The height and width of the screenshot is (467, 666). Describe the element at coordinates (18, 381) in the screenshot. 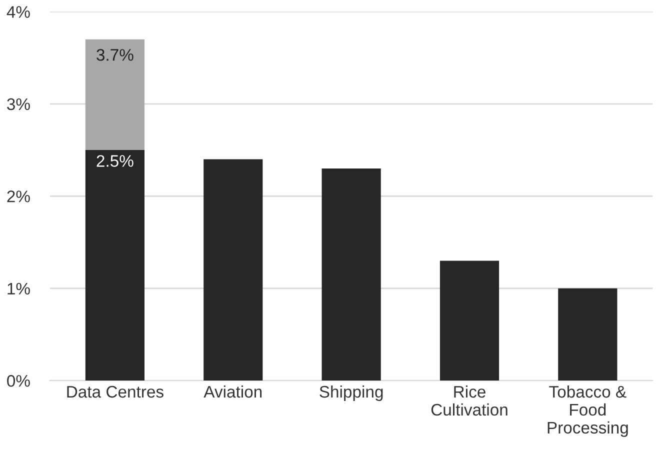

I see `y-tick-label: 0%` at that location.